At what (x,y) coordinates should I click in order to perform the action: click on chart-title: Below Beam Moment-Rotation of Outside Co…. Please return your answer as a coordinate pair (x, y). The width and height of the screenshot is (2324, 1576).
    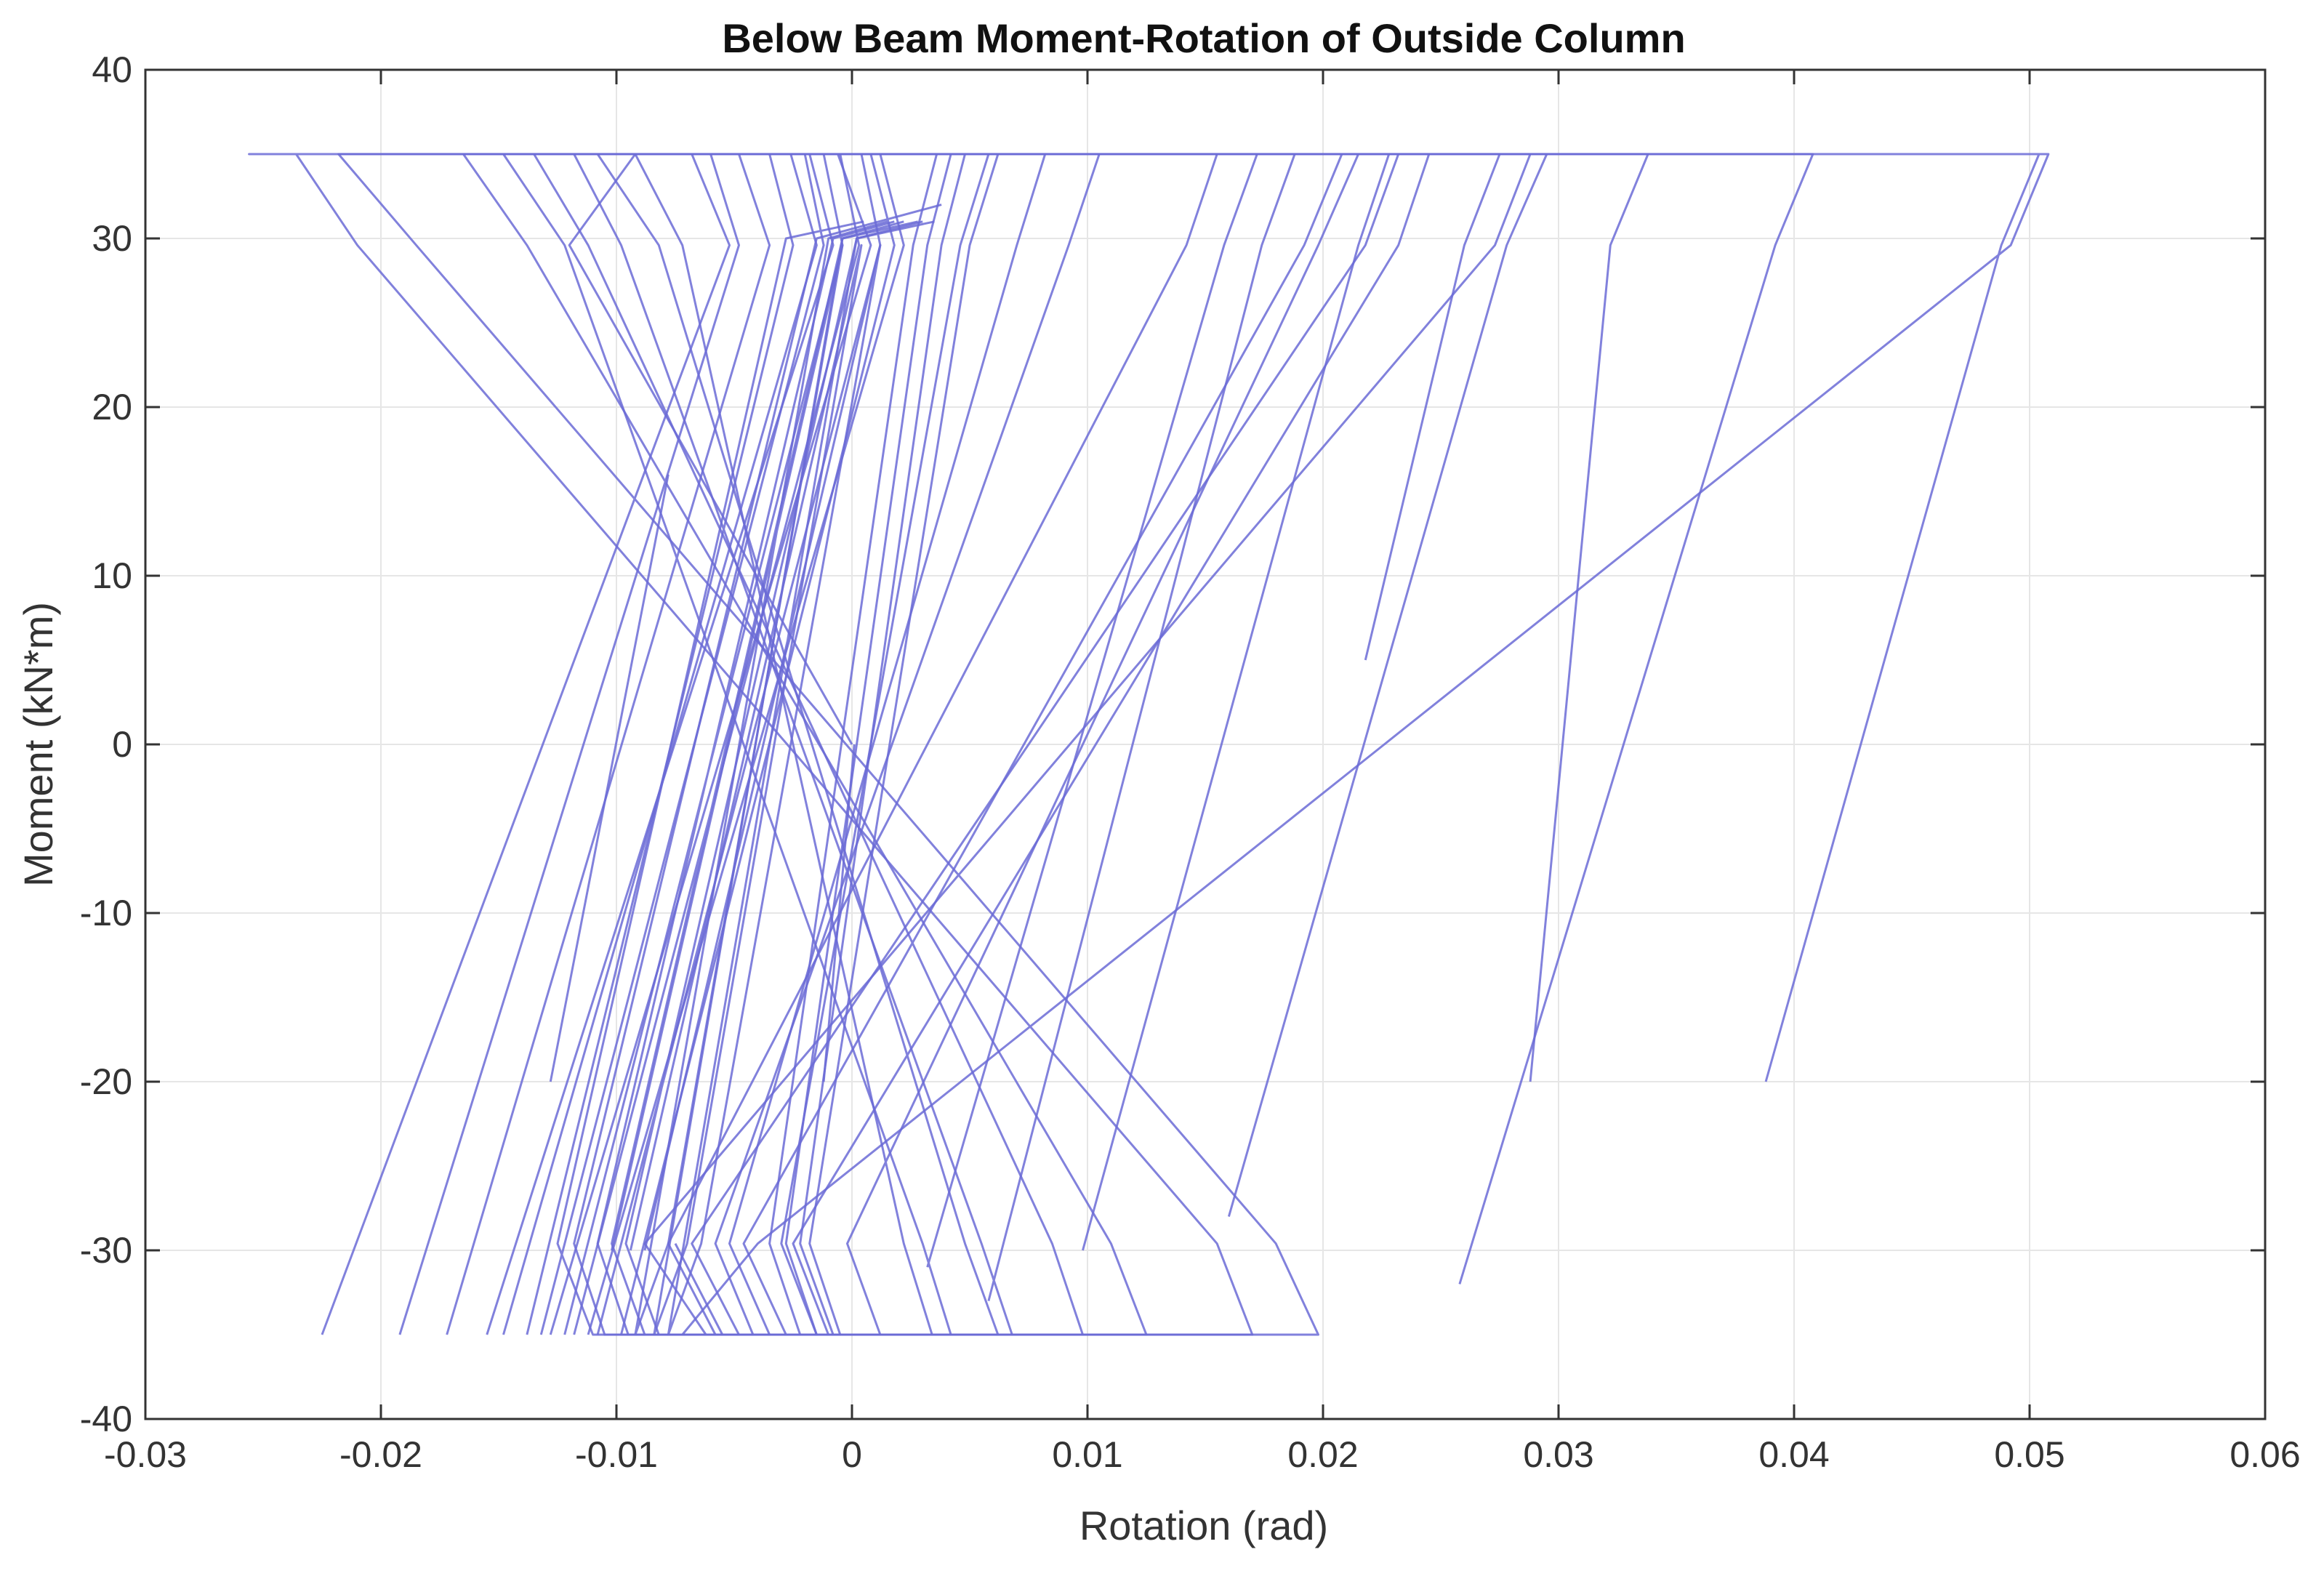
    Looking at the image, I should click on (1204, 38).